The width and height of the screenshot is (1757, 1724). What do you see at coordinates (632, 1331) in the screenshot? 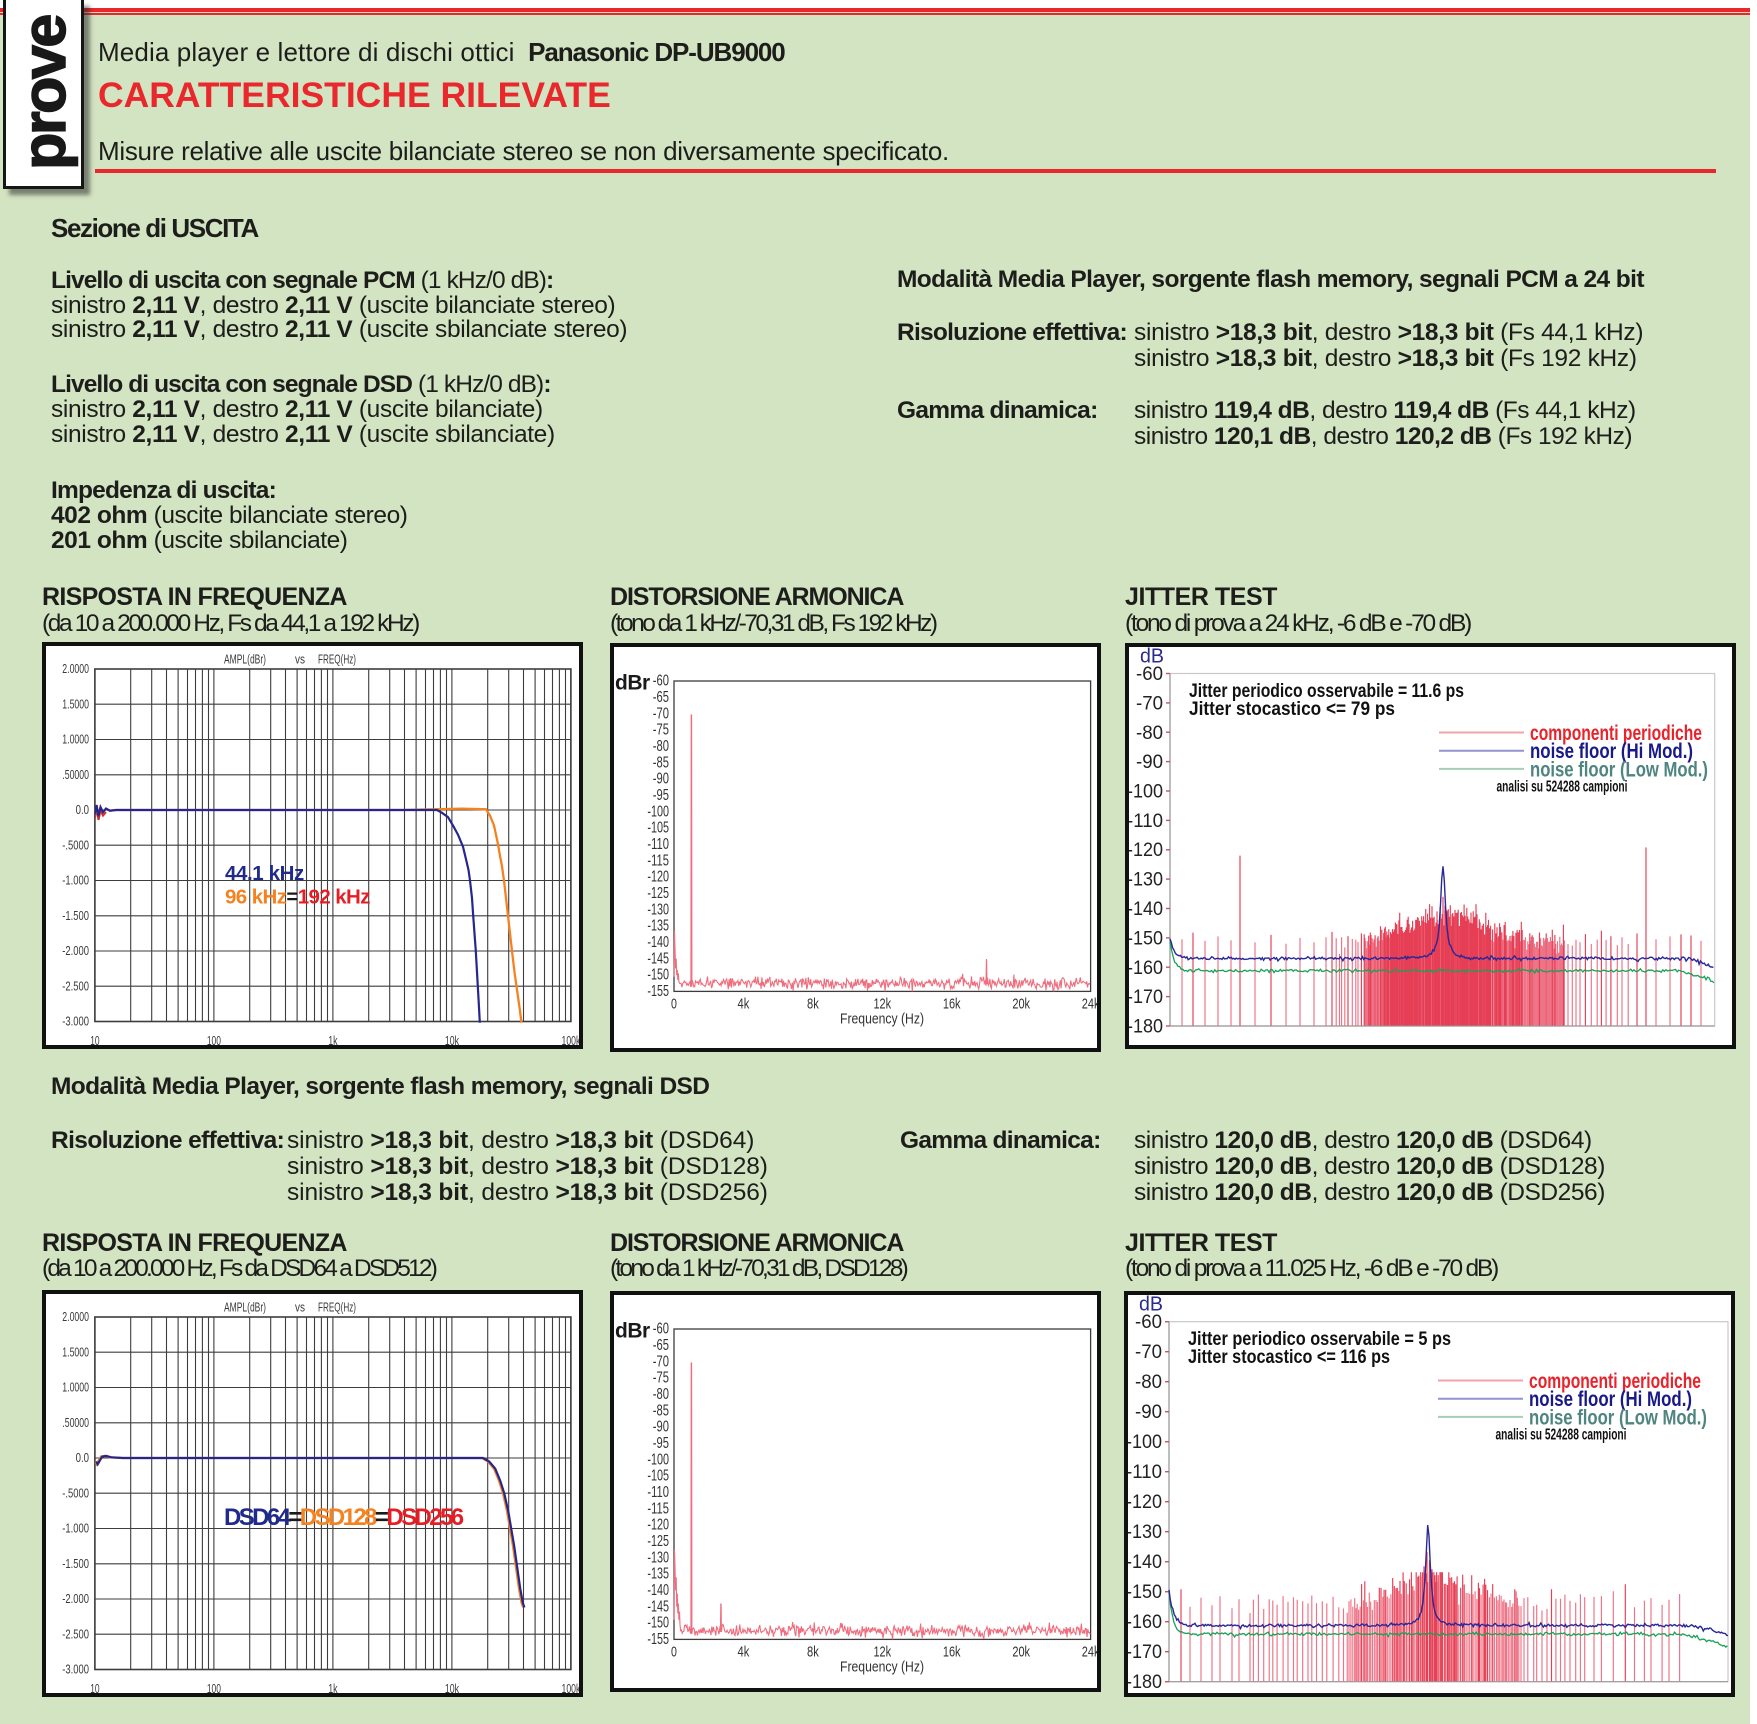
I see `svg-text: dBr` at bounding box center [632, 1331].